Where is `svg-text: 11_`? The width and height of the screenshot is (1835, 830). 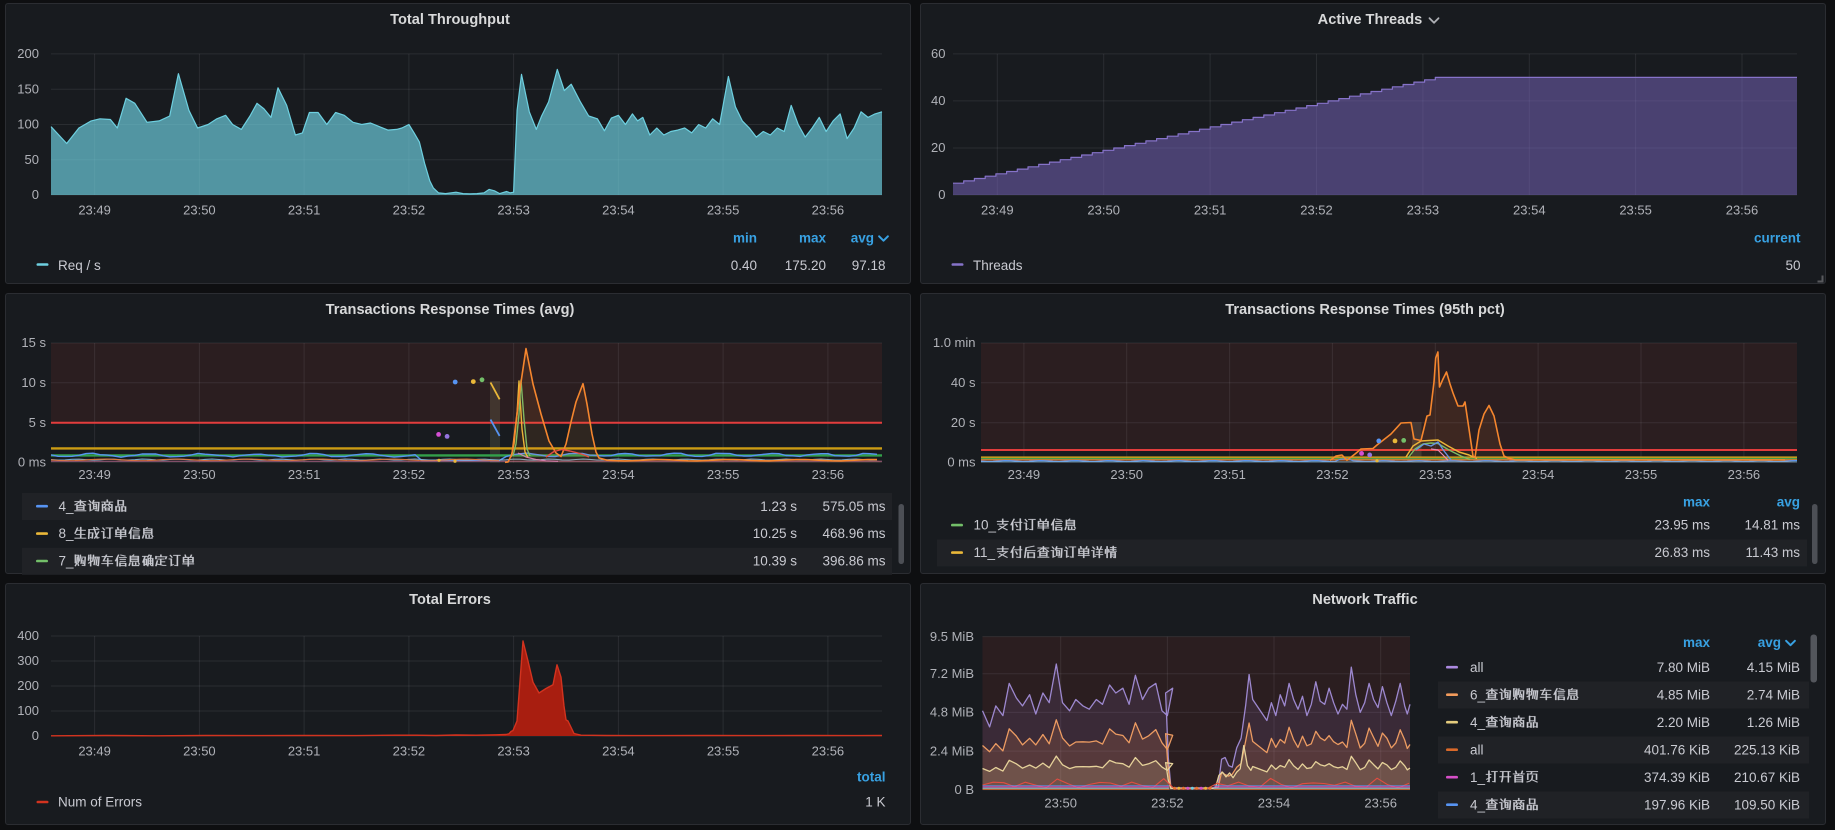 svg-text: 11_ is located at coordinates (985, 552).